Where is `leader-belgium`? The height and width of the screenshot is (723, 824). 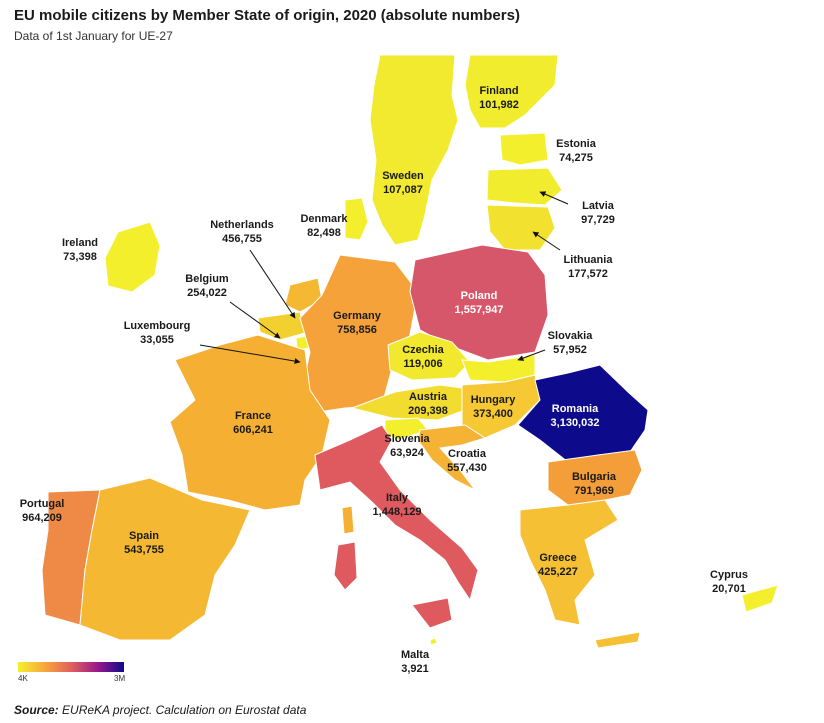 leader-belgium is located at coordinates (255, 320).